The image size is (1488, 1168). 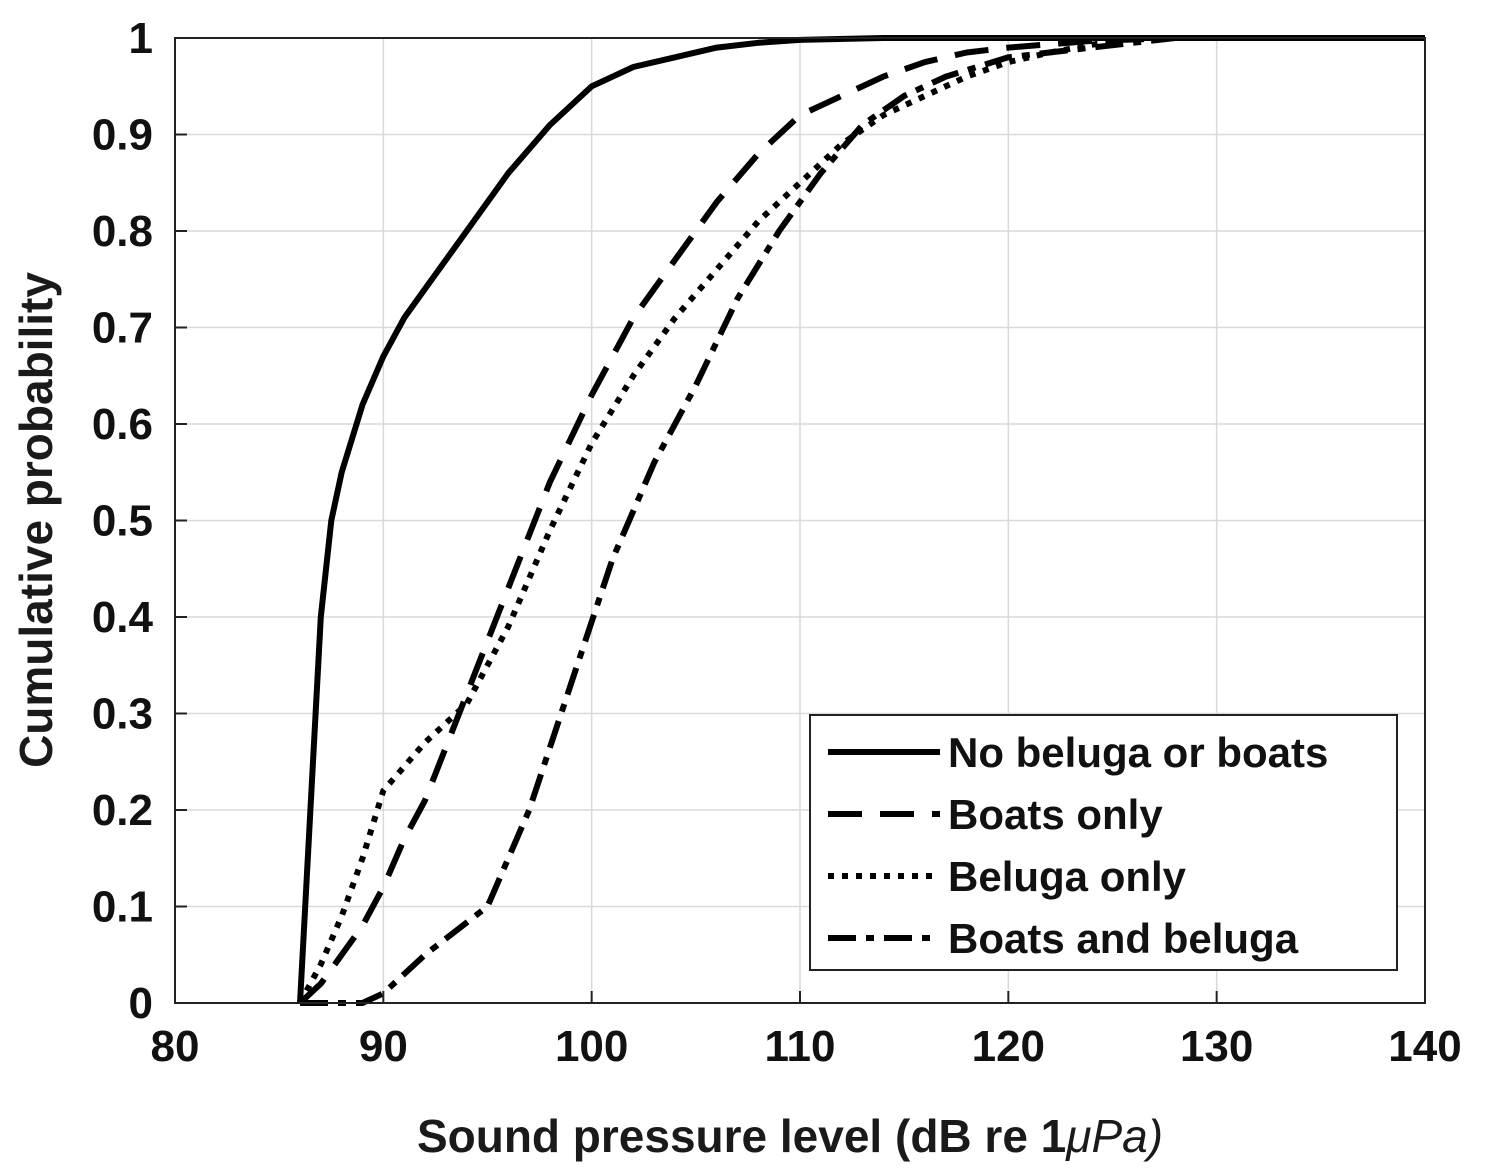 What do you see at coordinates (383, 1046) in the screenshot?
I see `x-tick-label: 90` at bounding box center [383, 1046].